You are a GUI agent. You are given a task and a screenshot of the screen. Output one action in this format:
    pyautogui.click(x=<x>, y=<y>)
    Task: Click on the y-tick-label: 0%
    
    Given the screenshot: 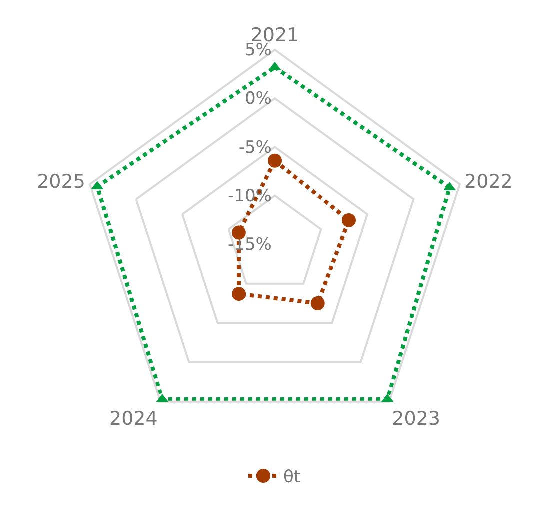 What is the action you would take?
    pyautogui.click(x=258, y=99)
    